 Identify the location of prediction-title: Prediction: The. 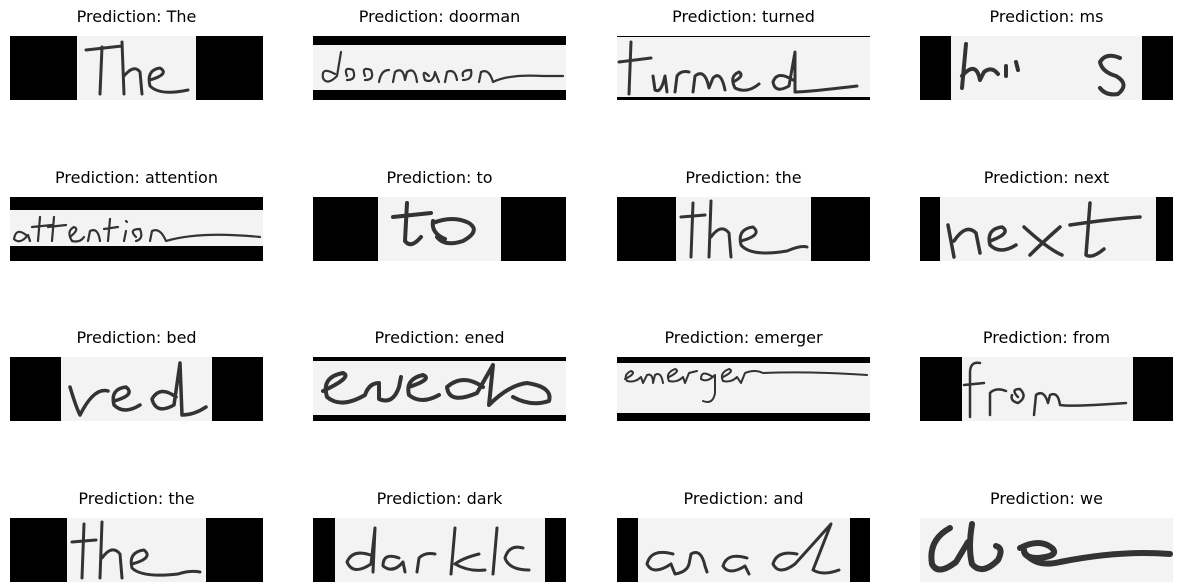
(136, 17).